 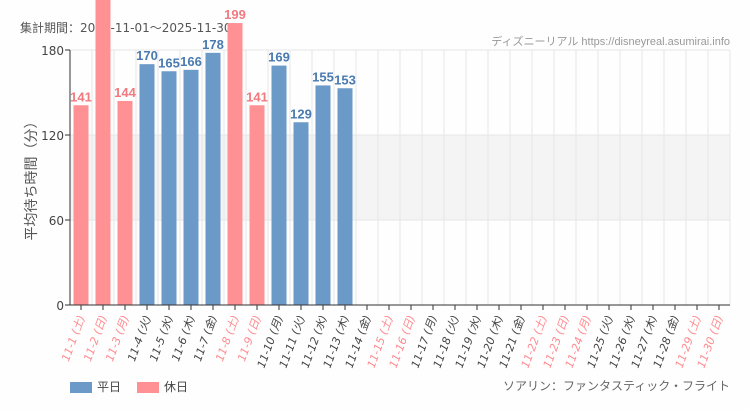 I want to click on bar-value-label: 153, so click(x=345, y=79).